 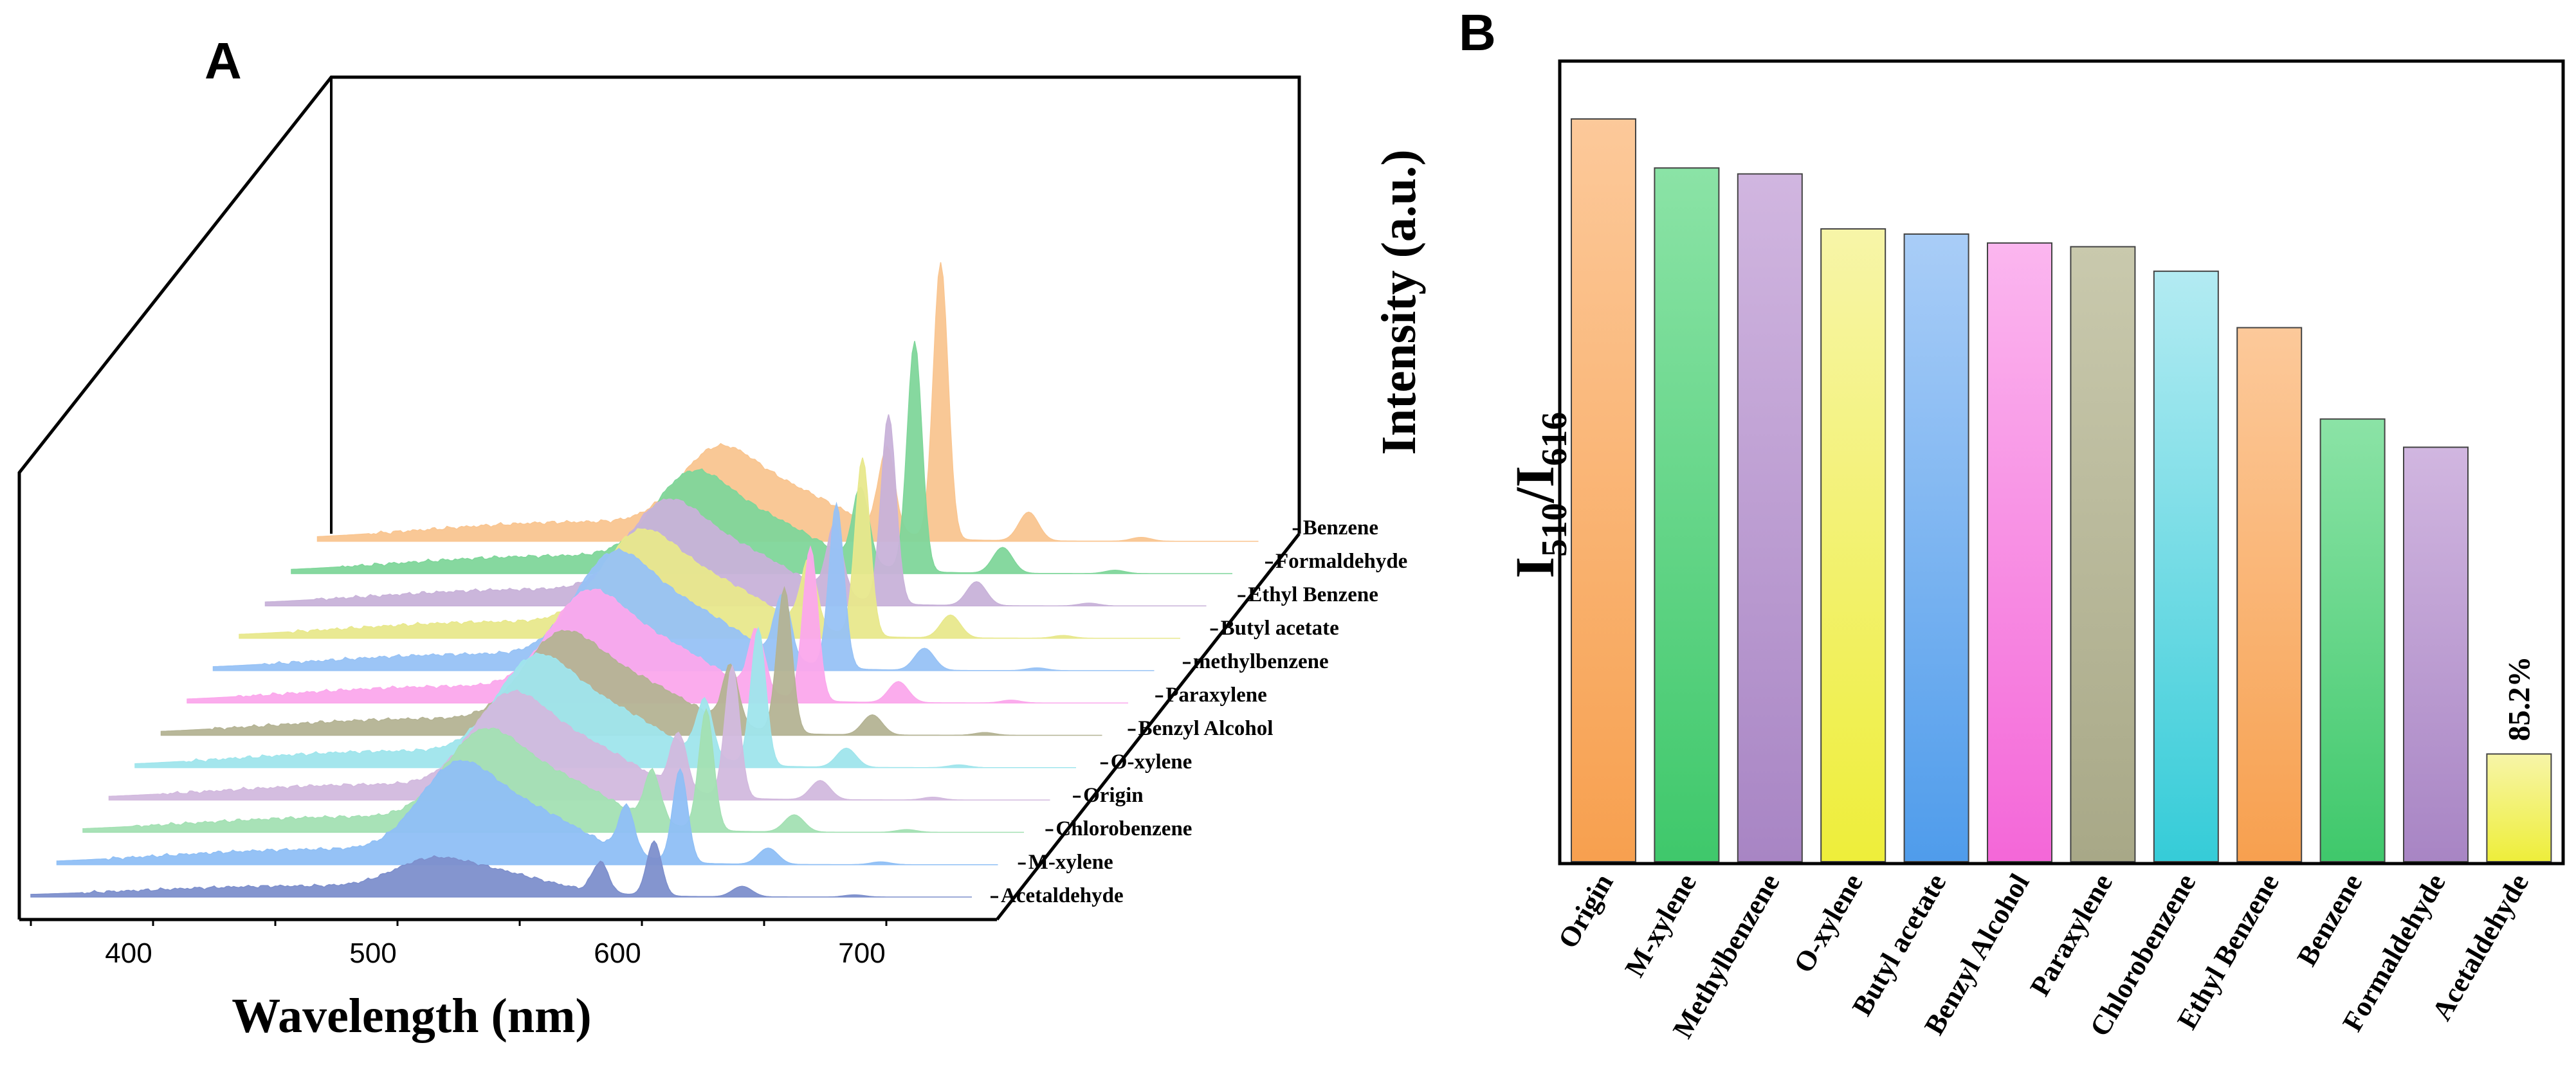 What do you see at coordinates (1853, 545) in the screenshot?
I see `bar-o-xylene` at bounding box center [1853, 545].